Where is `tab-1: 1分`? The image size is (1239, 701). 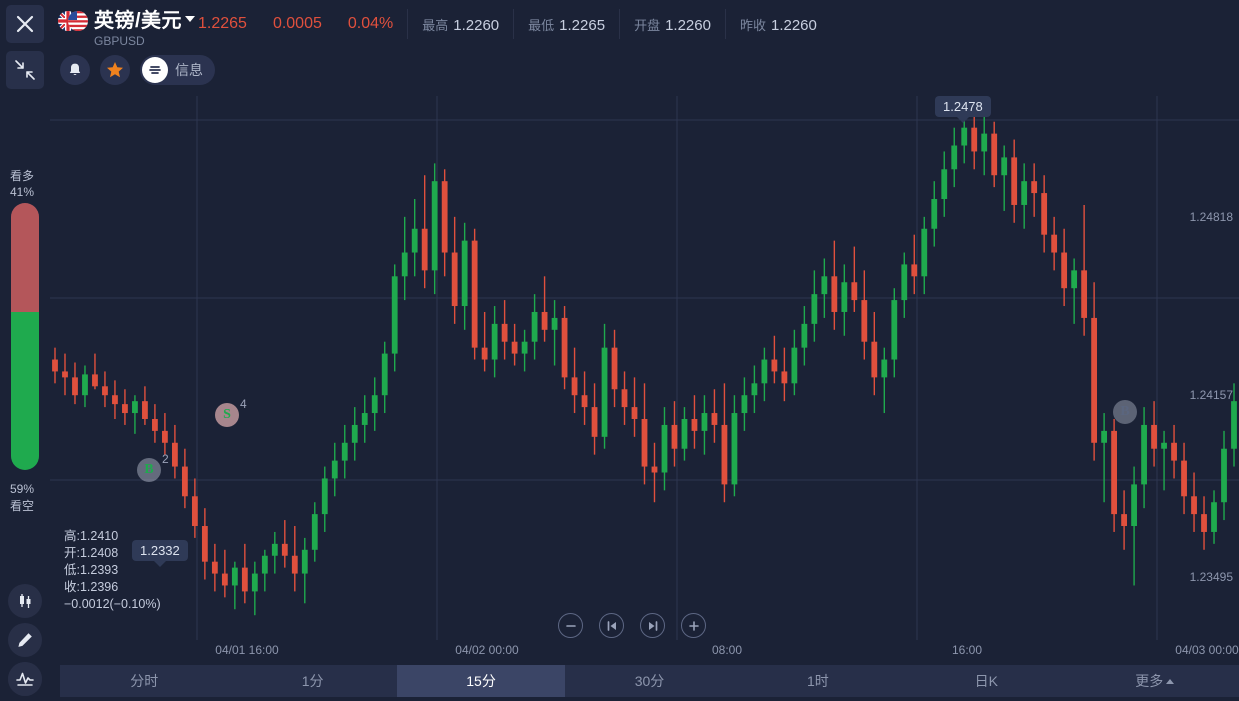 tab-1: 1分 is located at coordinates (312, 681).